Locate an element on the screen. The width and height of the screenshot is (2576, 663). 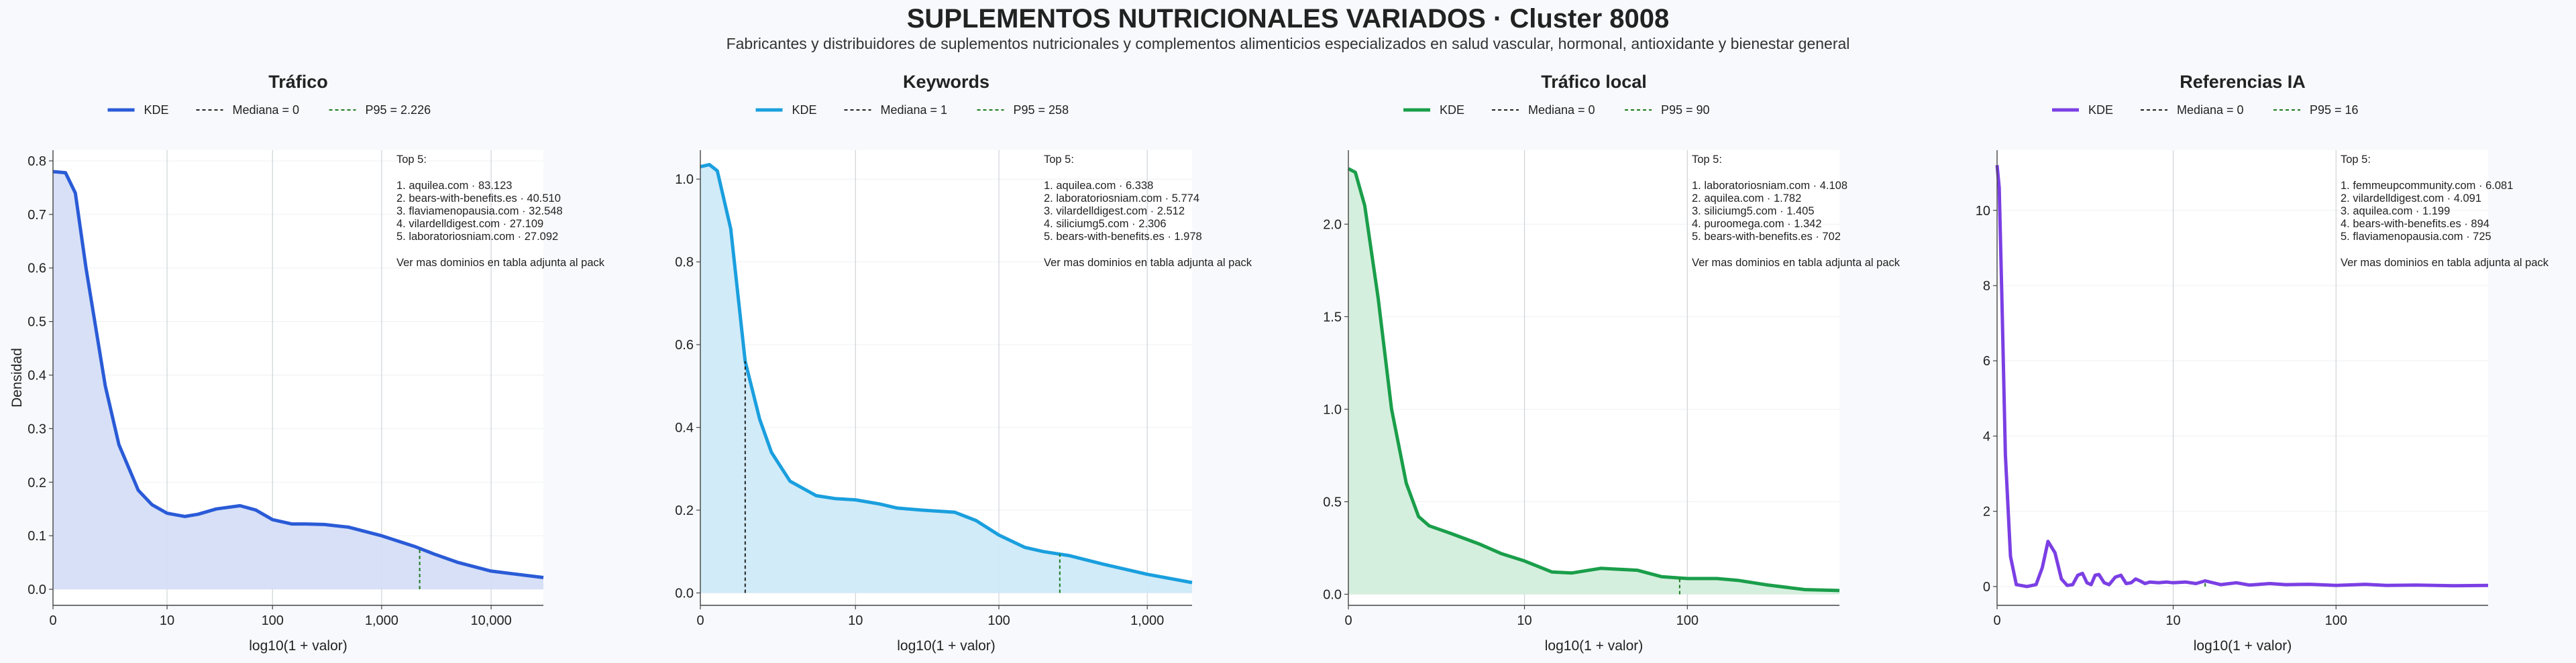
legend: KDE Mediana = 0 P95 = 2.226 is located at coordinates (269, 110).